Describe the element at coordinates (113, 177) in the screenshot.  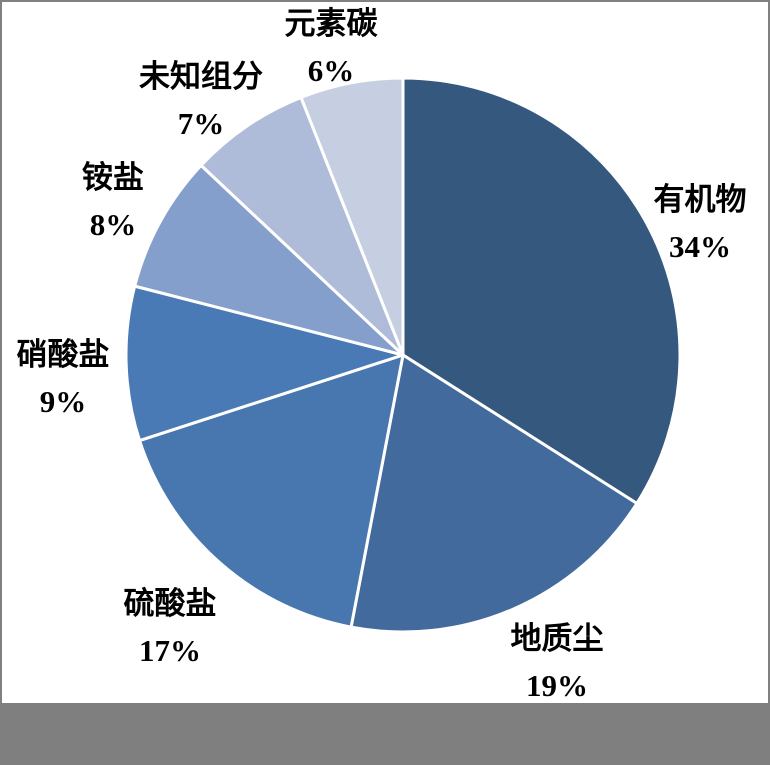
I see `slice-name: 铵盐` at that location.